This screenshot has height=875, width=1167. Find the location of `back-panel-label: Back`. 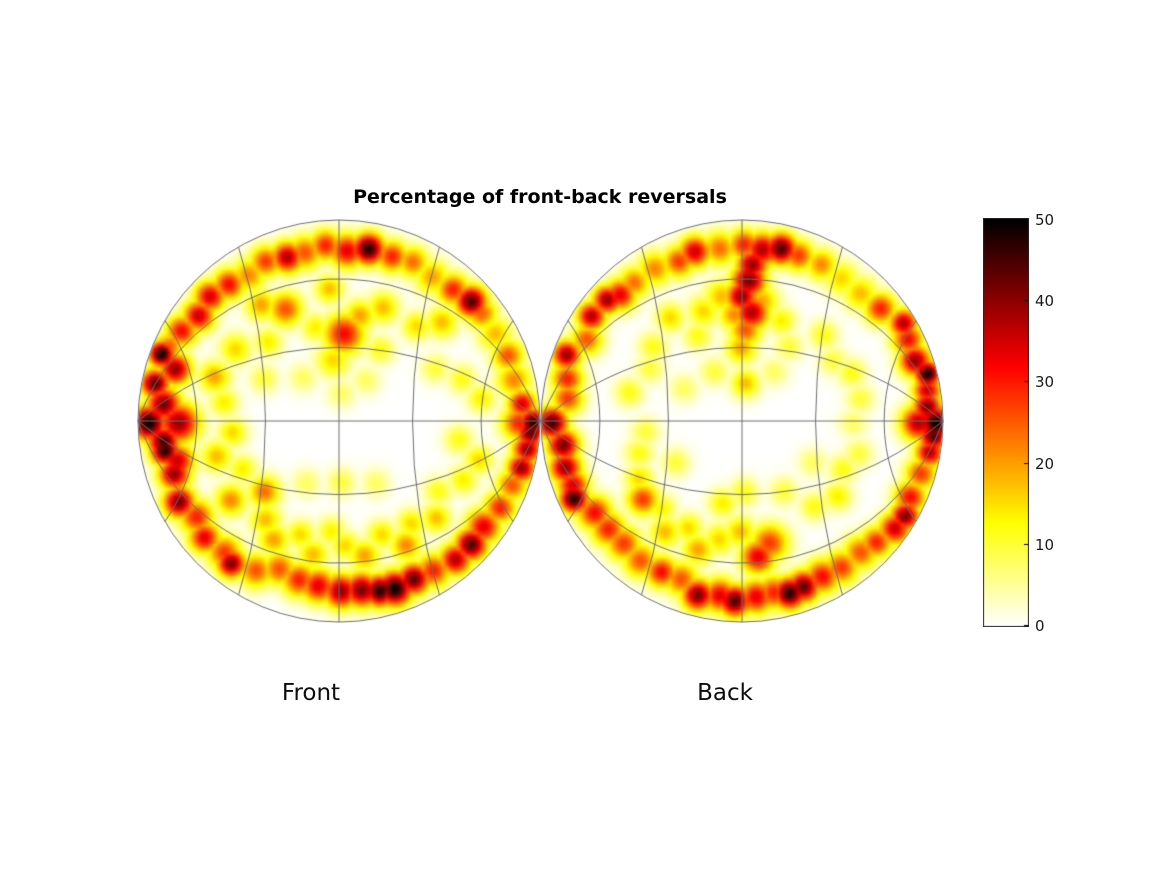

back-panel-label: Back is located at coordinates (725, 693).